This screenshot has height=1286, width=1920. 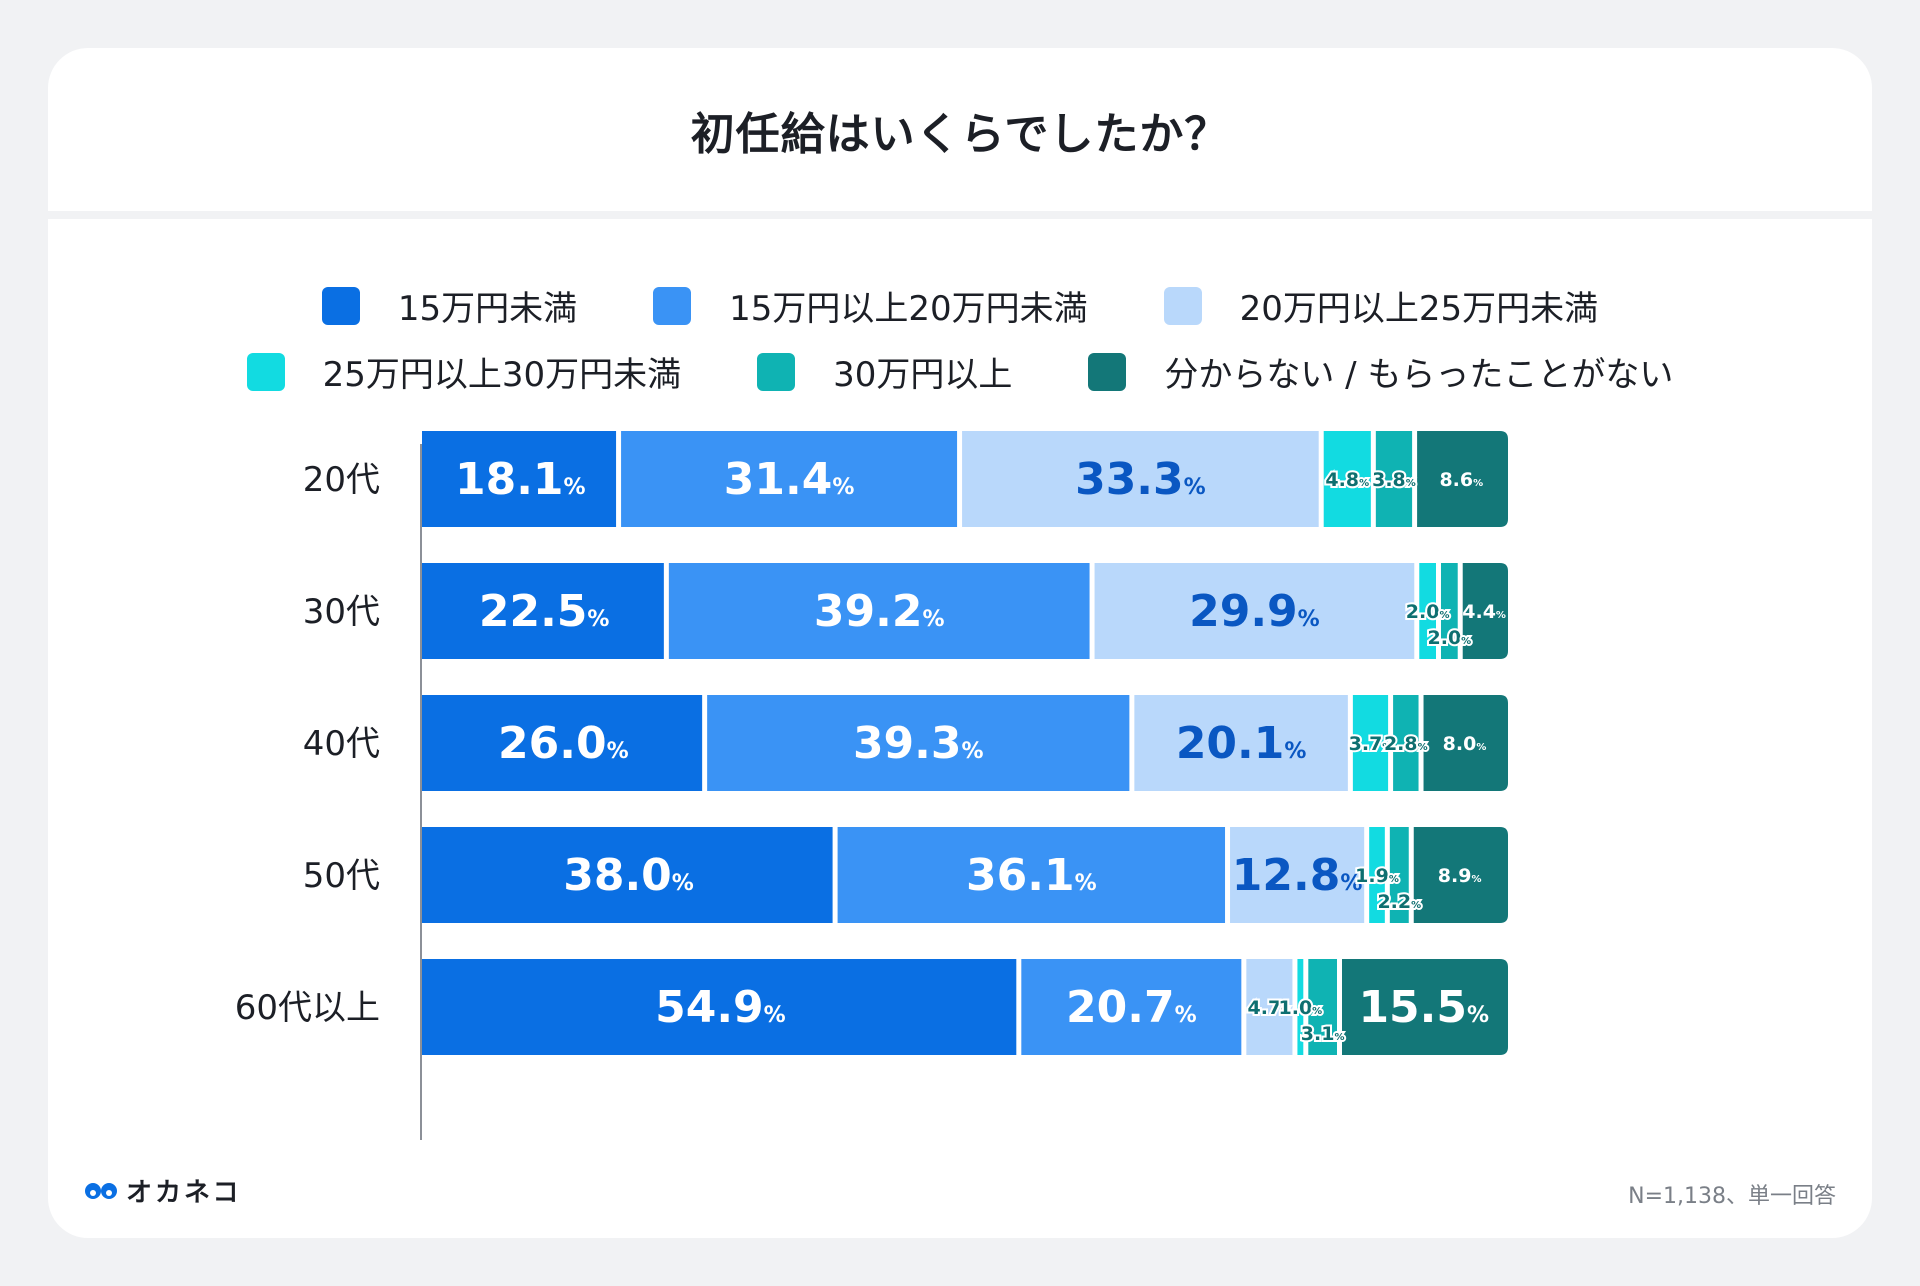 I want to click on data-label: 20.7%, so click(x=1131, y=1007).